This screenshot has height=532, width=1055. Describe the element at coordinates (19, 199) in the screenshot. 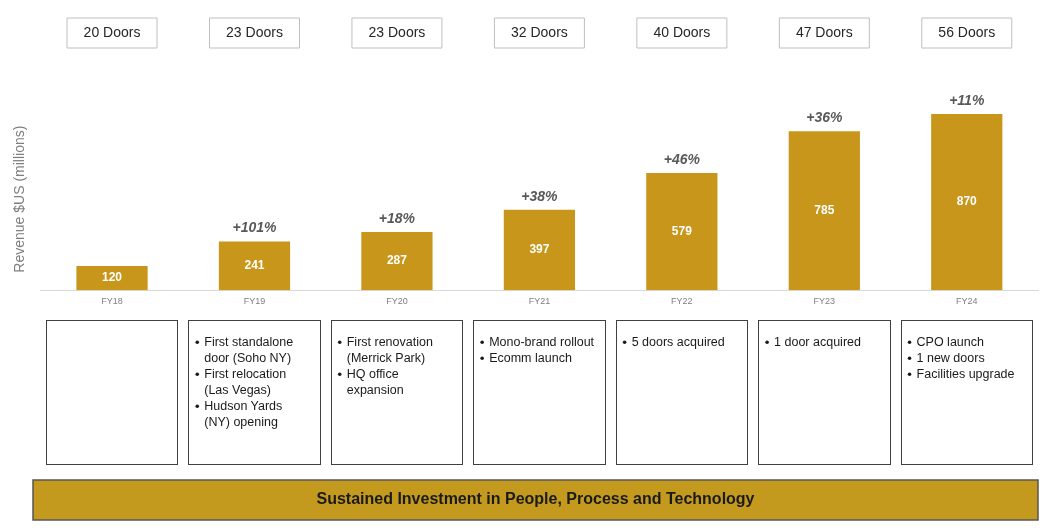

I see `y-axis-title: Revenue $US (millions)` at that location.